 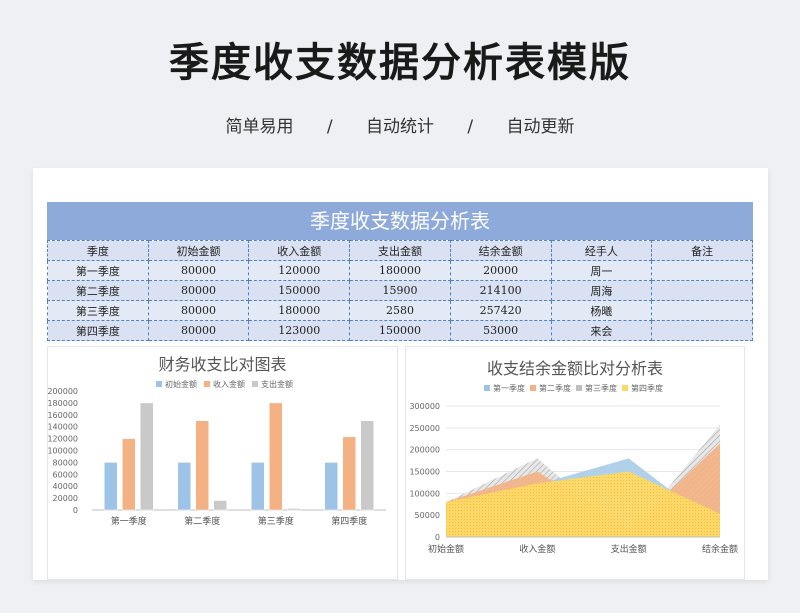 What do you see at coordinates (500, 330) in the screenshot?
I see `table-cell: 53000` at bounding box center [500, 330].